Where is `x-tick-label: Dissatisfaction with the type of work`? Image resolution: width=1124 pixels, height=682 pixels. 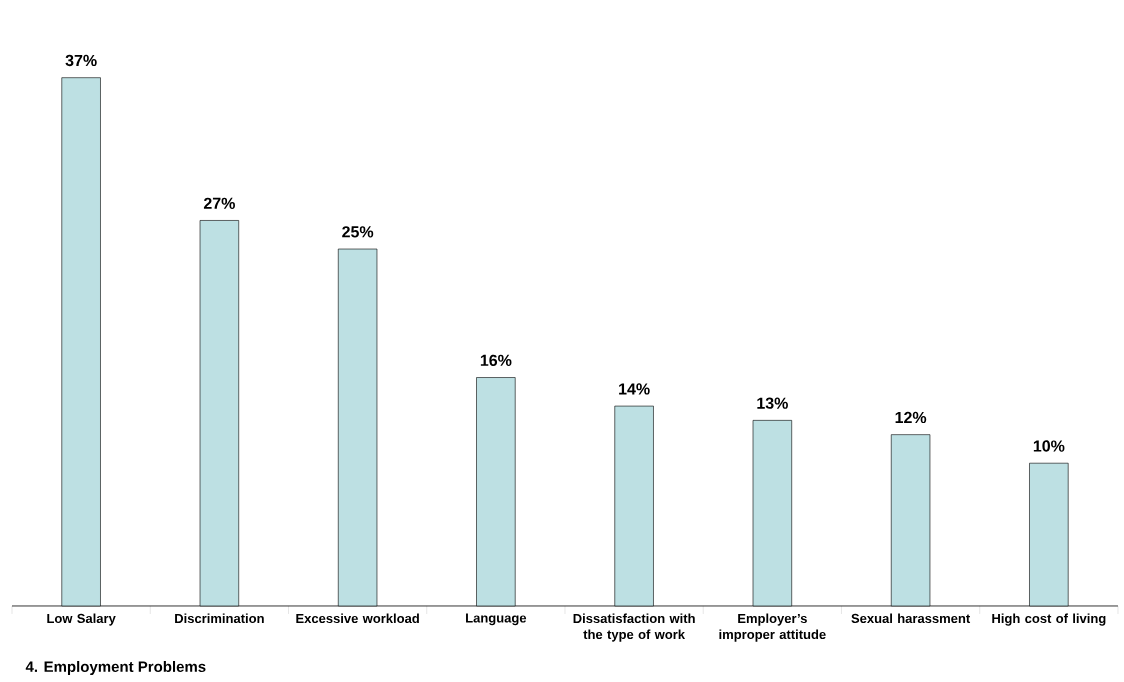
x-tick-label: Dissatisfaction with the type of work is located at coordinates (634, 627).